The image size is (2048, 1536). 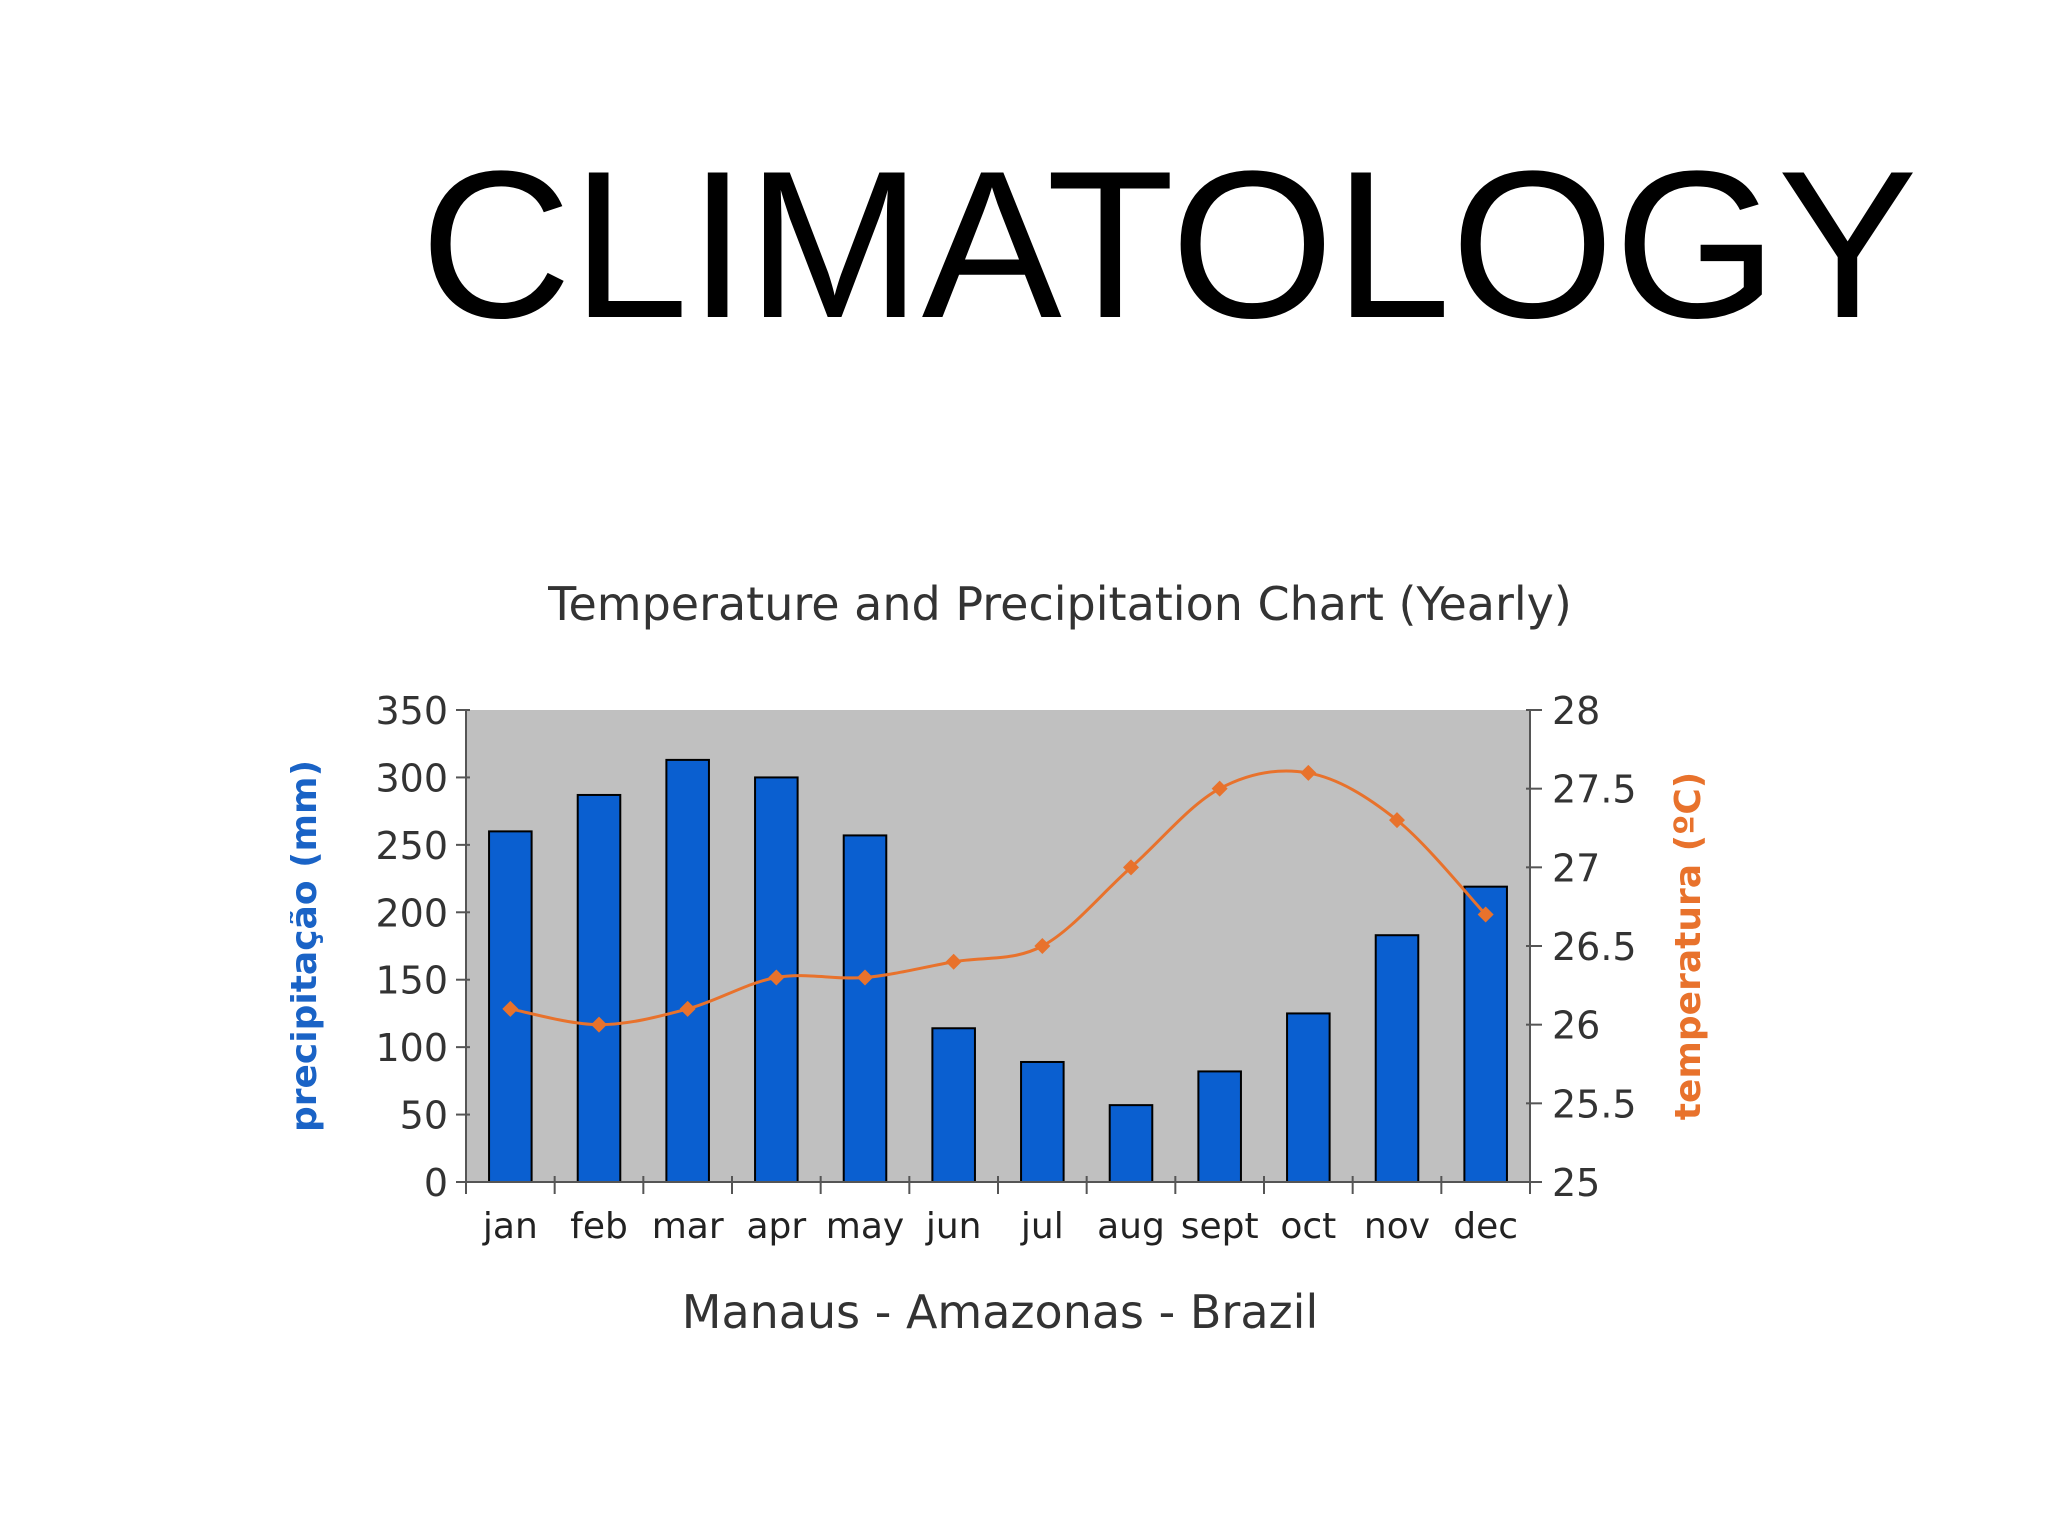 I want to click on y-left-axis-title: precipitação (mm), so click(x=307, y=946).